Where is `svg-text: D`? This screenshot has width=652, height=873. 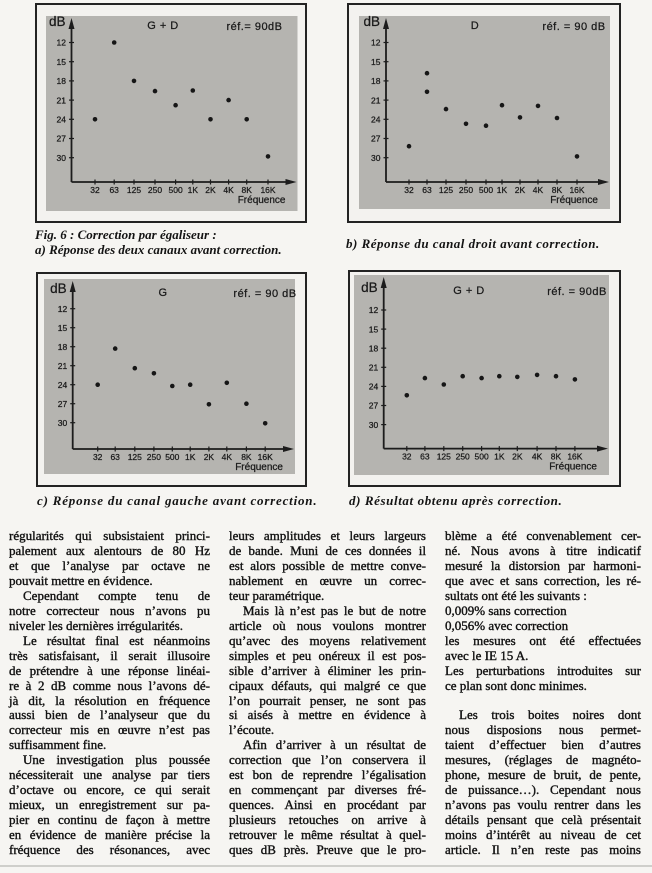
svg-text: D is located at coordinates (475, 26).